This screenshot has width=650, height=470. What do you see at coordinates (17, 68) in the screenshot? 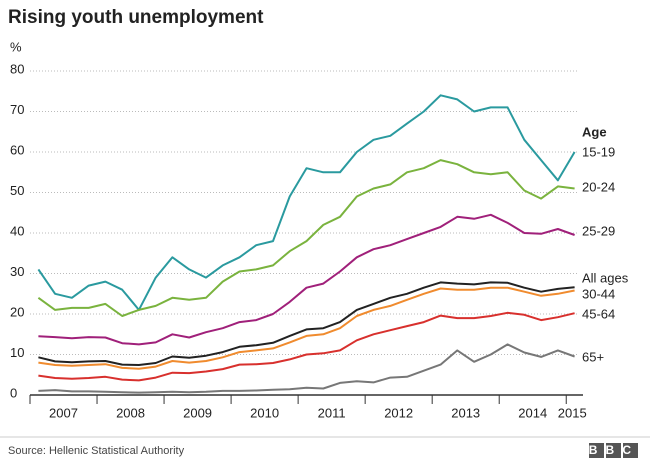
I see `y-tick-label: 80` at bounding box center [17, 68].